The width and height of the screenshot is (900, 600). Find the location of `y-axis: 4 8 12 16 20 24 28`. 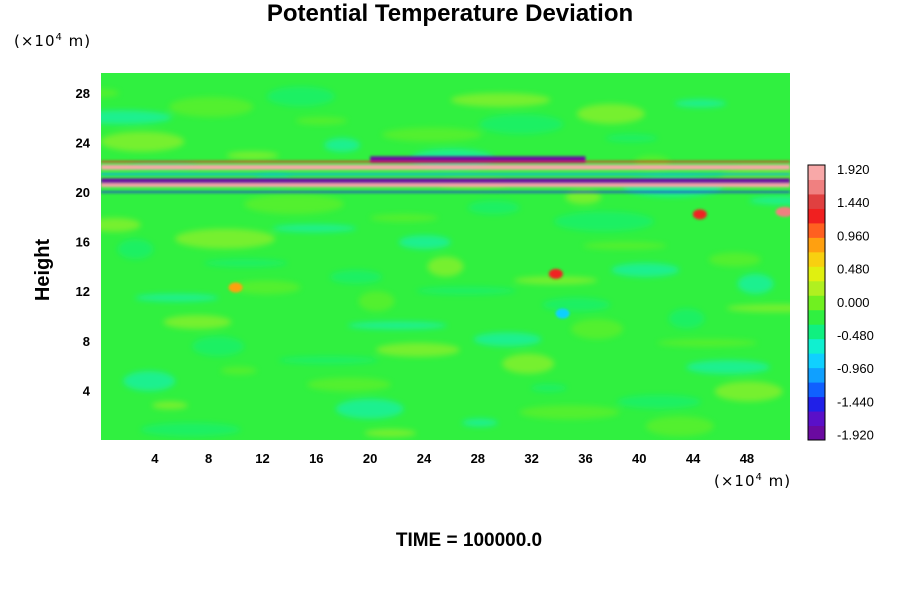

y-axis: 4 8 12 16 20 24 28 is located at coordinates (83, 242).